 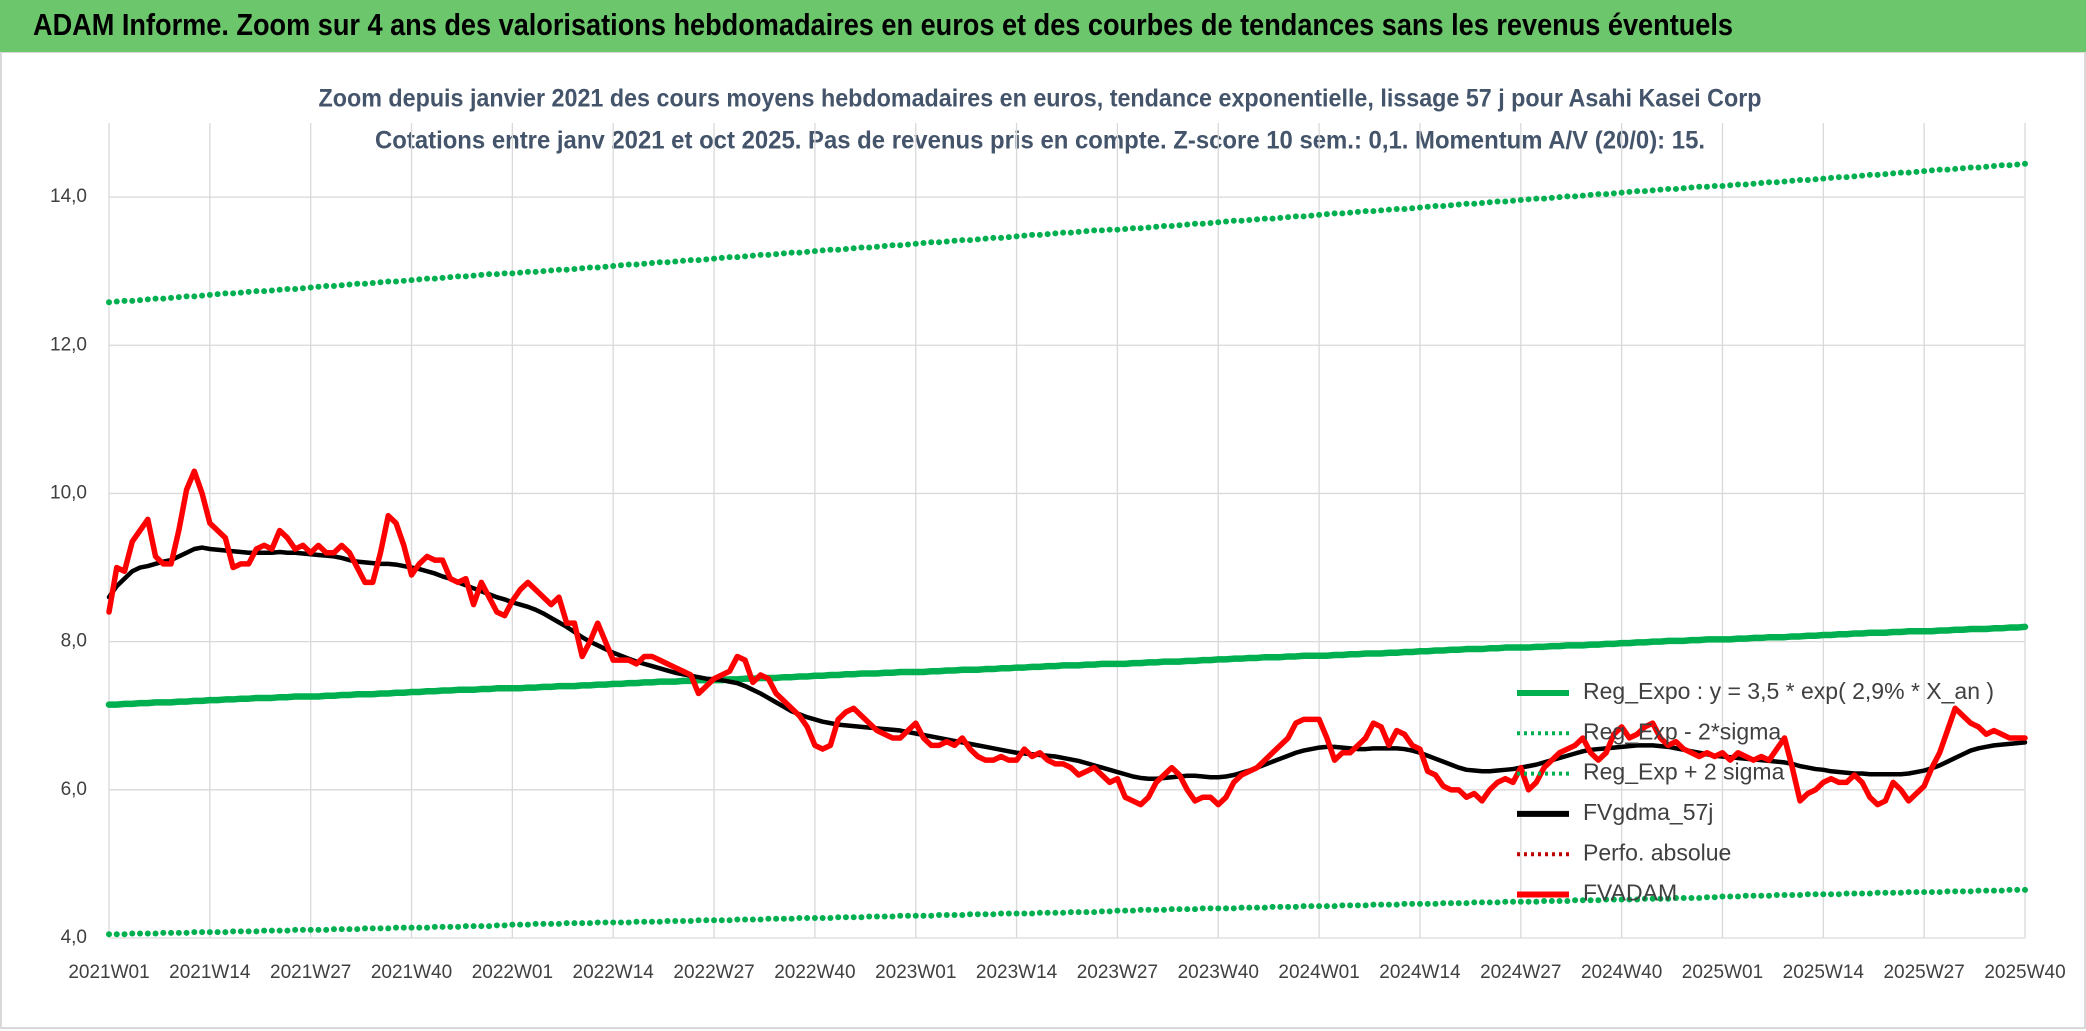 What do you see at coordinates (713, 972) in the screenshot?
I see `x-tick-label: 2022W27` at bounding box center [713, 972].